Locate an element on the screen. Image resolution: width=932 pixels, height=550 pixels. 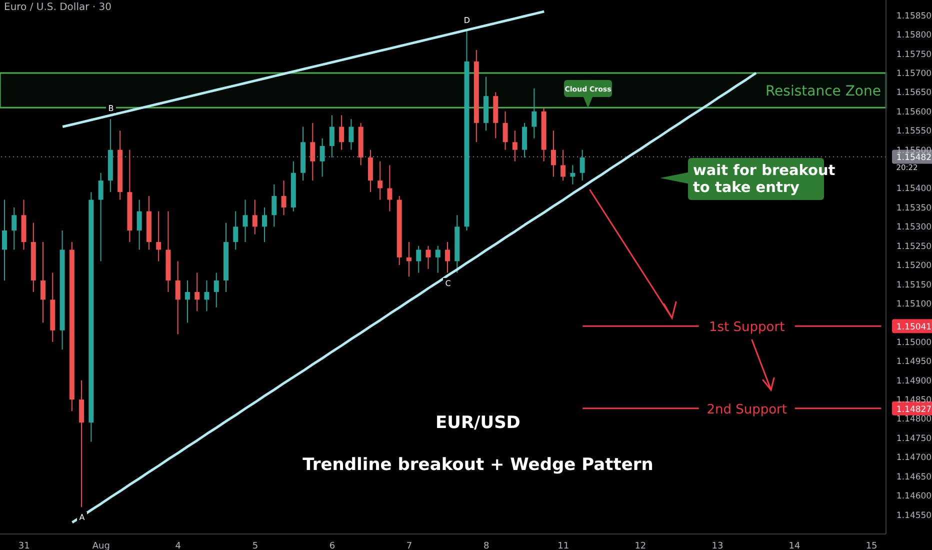
y-tick-label: 1.15600 is located at coordinates (914, 112).